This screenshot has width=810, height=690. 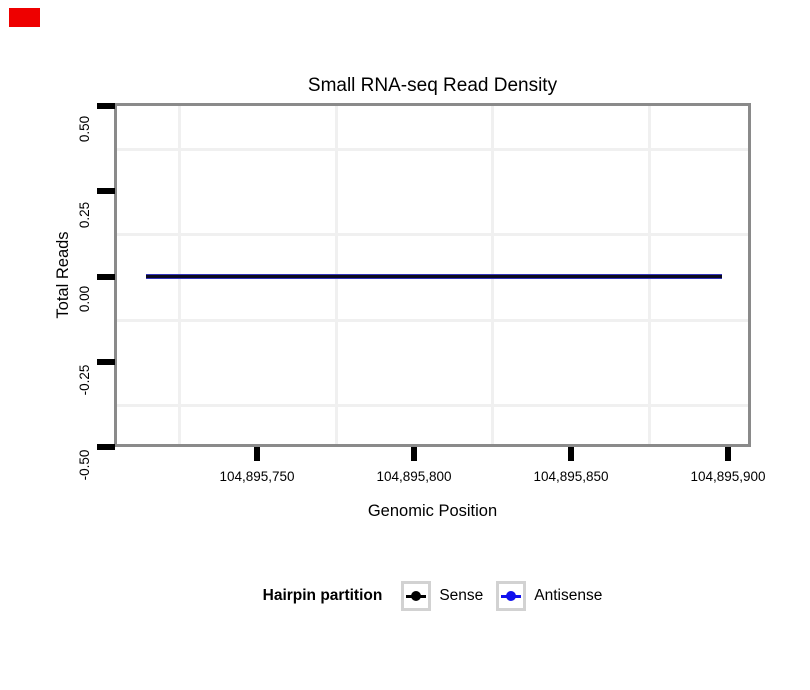 I want to click on x-tick-label: 104,895,850, so click(x=571, y=476).